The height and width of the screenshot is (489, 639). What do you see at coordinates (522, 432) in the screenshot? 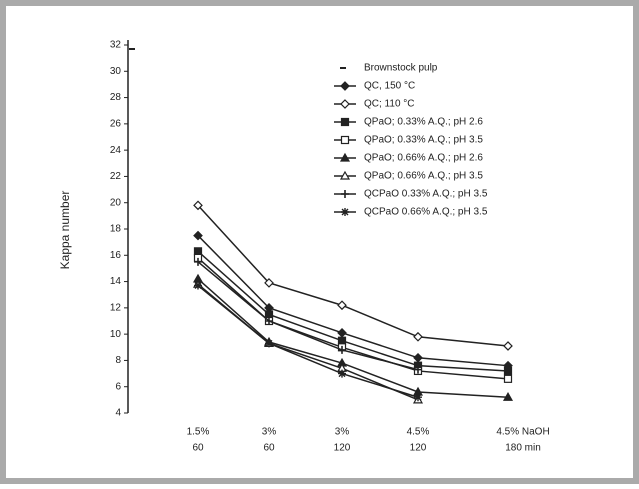
I see `x-tick-label: 4.5% NaOH` at bounding box center [522, 432].